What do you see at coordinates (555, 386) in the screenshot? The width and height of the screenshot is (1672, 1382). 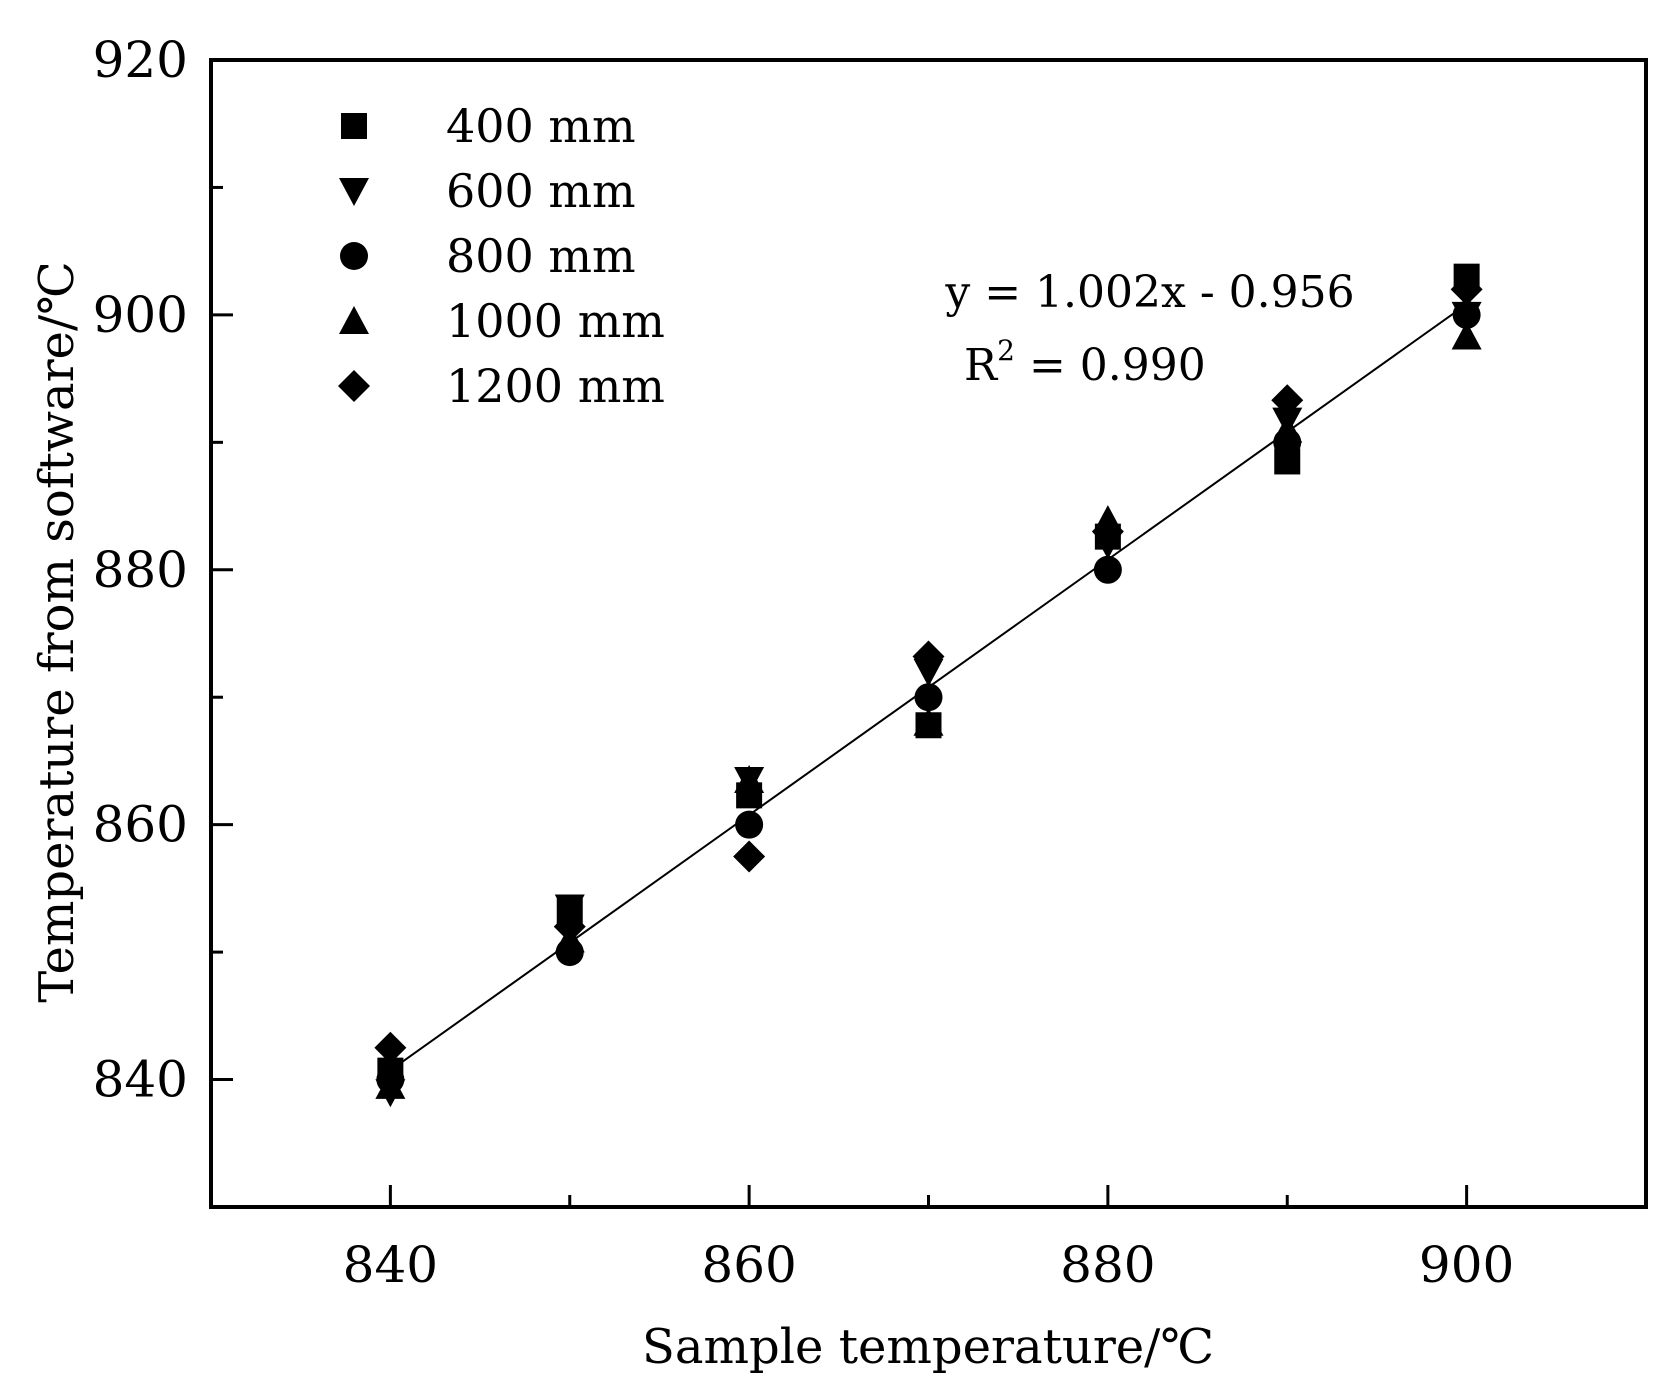 I see `legend-label: 1200 mm` at bounding box center [555, 386].